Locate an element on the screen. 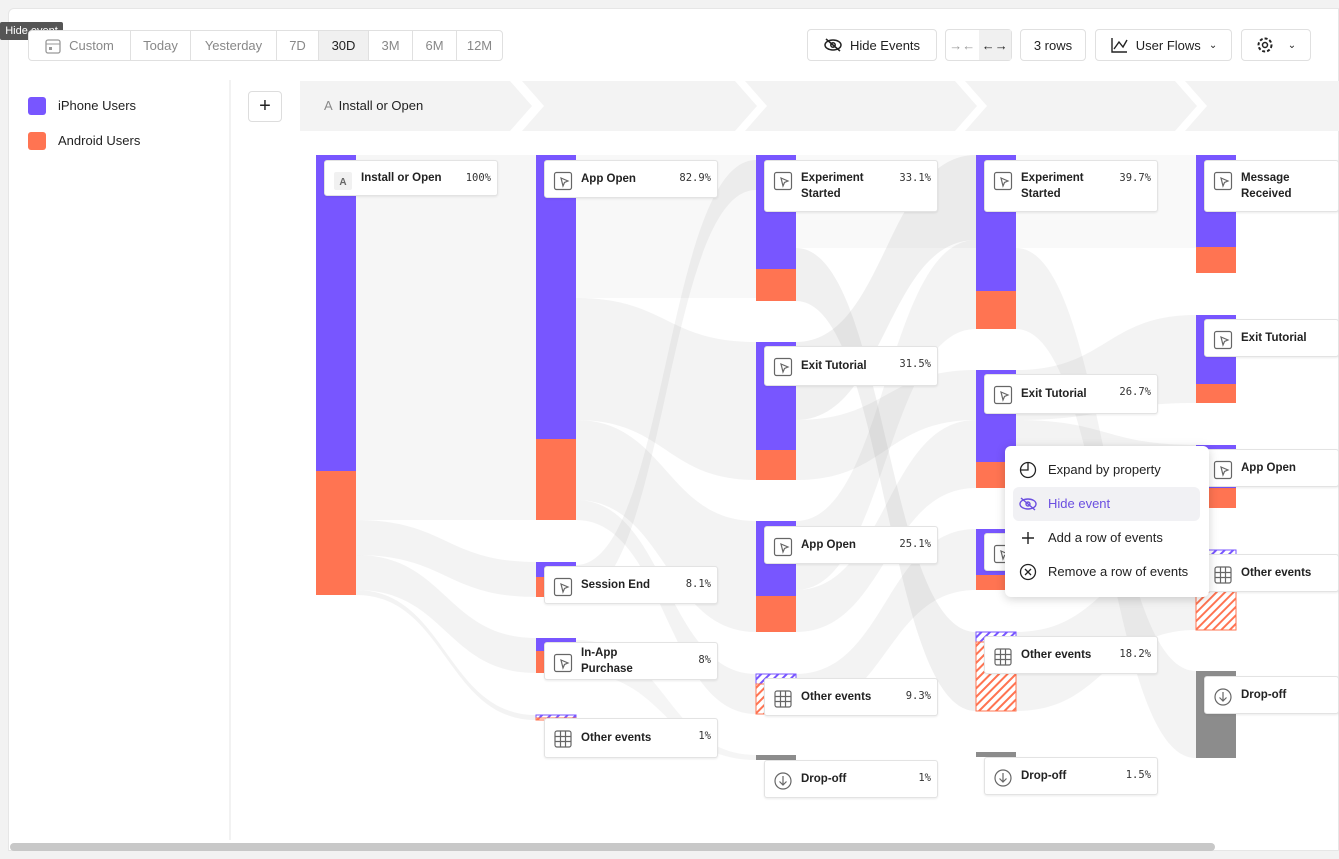 The width and height of the screenshot is (1339, 859). node-label: Install or Open is located at coordinates (401, 178).